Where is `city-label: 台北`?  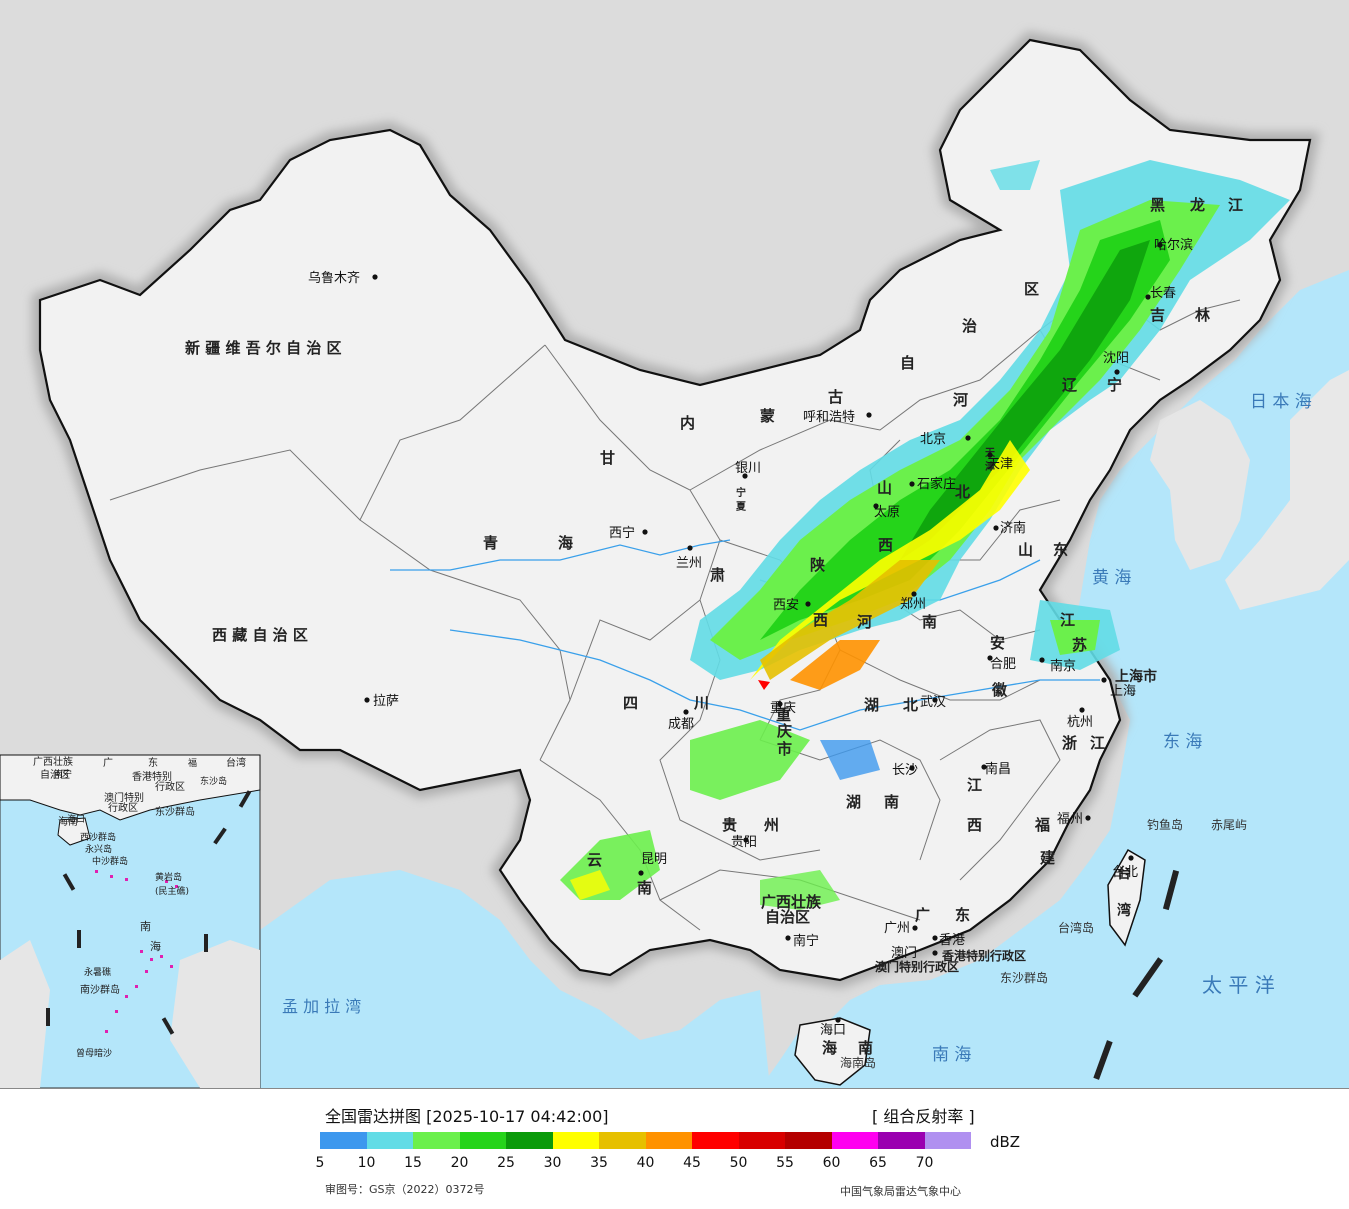 city-label: 台北 is located at coordinates (1125, 872).